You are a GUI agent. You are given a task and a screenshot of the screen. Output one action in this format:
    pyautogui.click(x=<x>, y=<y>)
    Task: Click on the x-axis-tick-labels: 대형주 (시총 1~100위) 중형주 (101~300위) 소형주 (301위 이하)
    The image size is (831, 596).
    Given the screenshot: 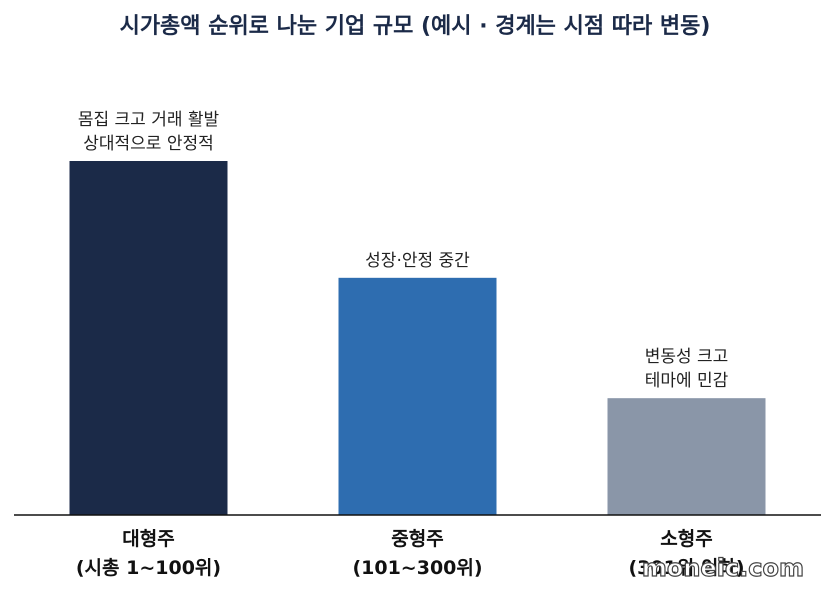 What is the action you would take?
    pyautogui.click(x=410, y=553)
    